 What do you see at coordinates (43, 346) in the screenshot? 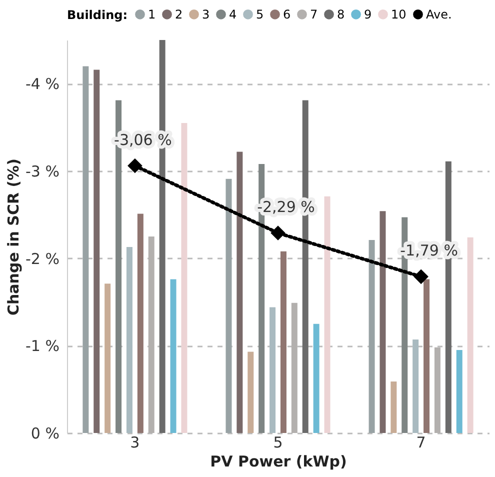
I see `y-tick-label: -1 %` at bounding box center [43, 346].